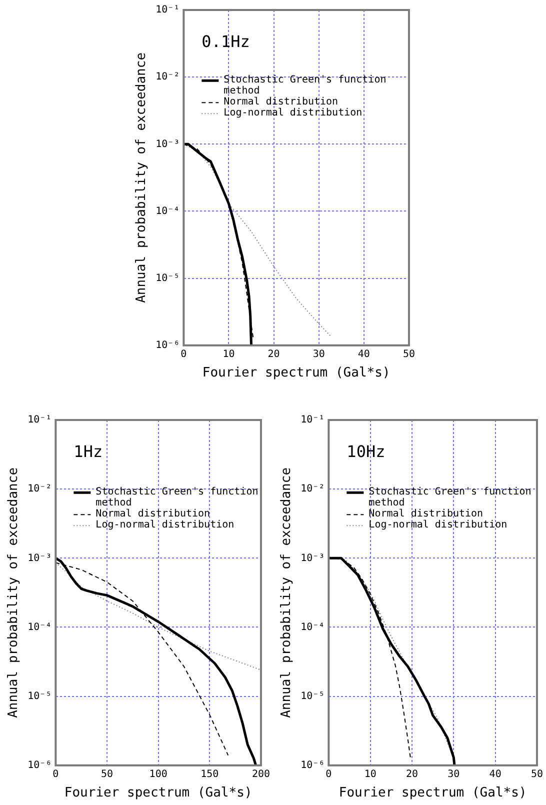  What do you see at coordinates (261, 774) in the screenshot?
I see `x-tick-label: 200` at bounding box center [261, 774].